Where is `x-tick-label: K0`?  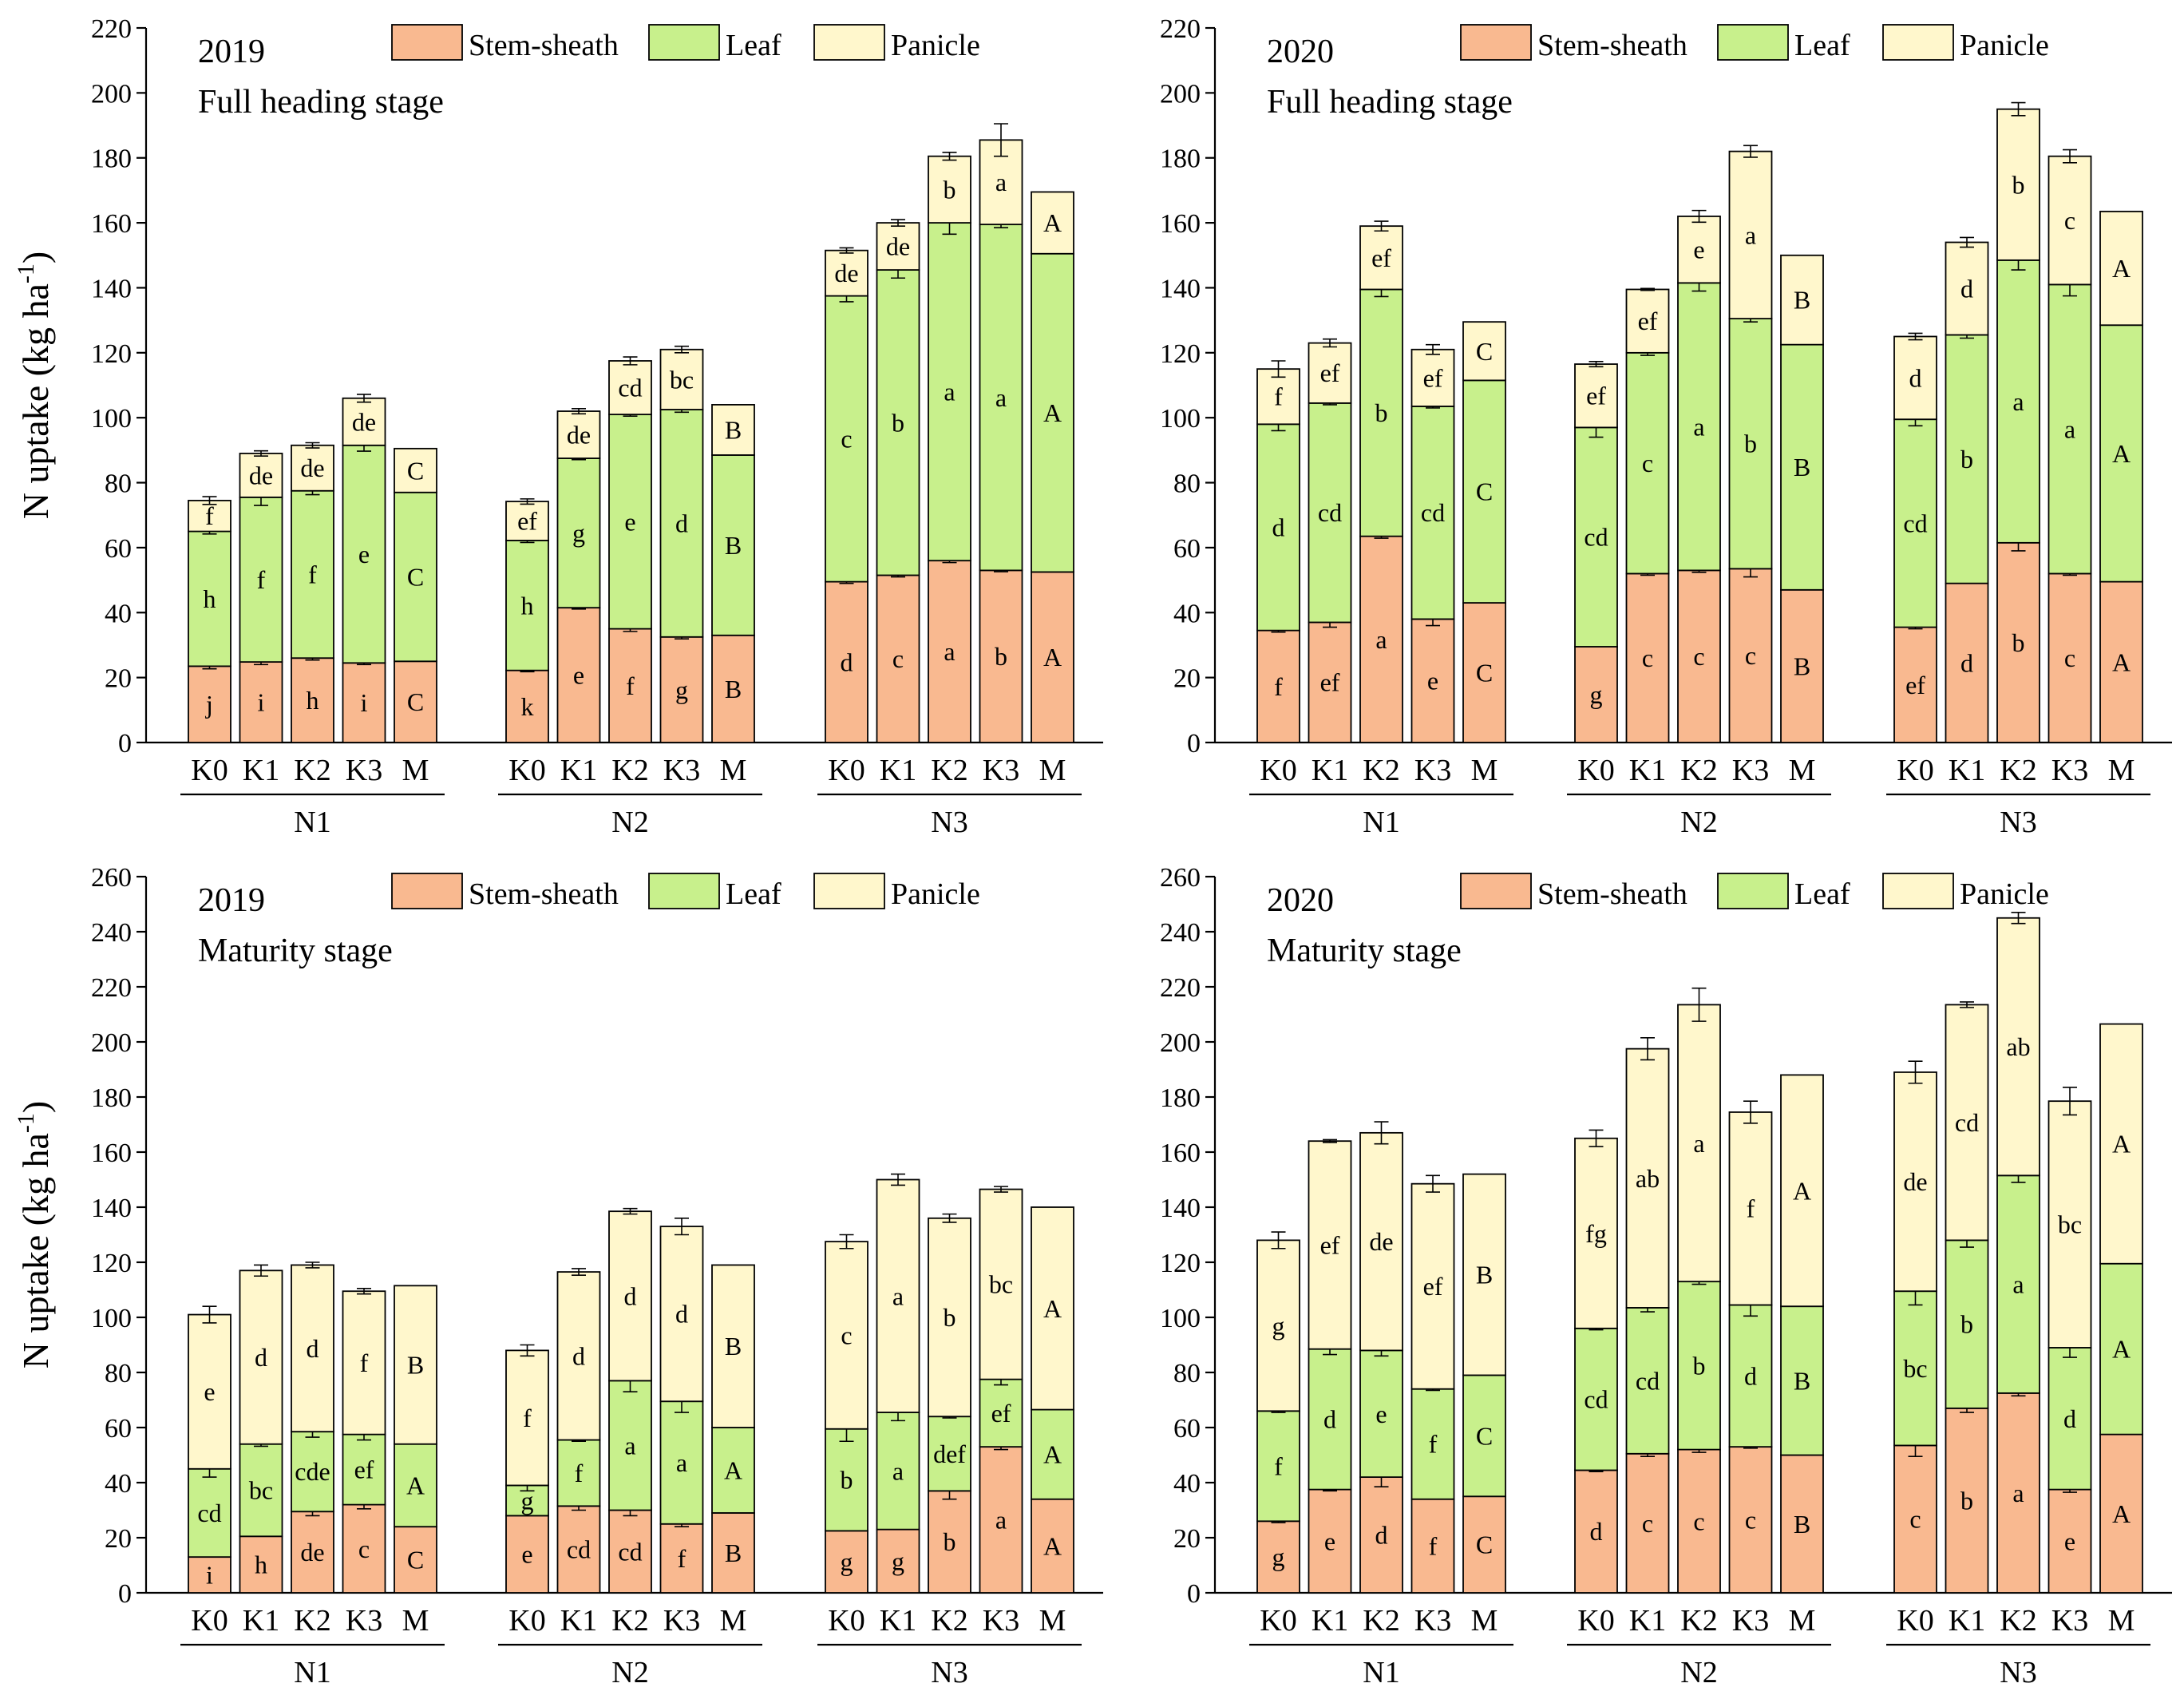 x-tick-label: K0 is located at coordinates (1278, 1621).